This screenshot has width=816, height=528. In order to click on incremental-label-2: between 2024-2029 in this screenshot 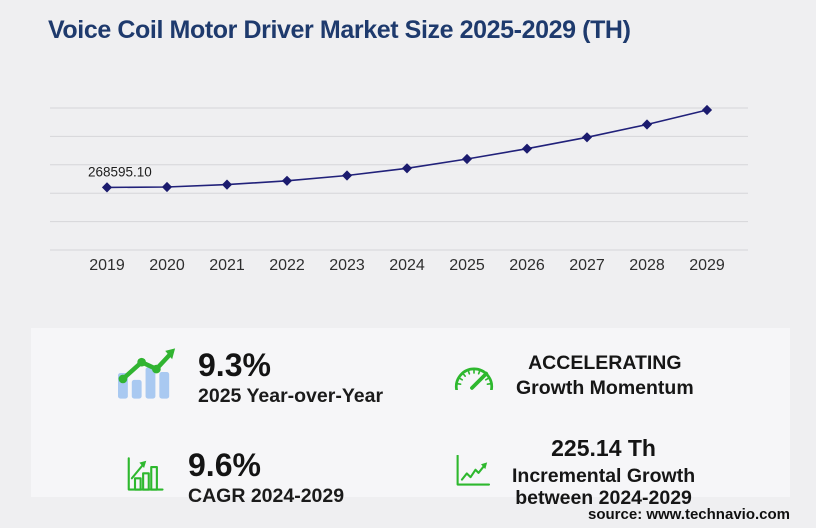, I will do `click(603, 498)`.